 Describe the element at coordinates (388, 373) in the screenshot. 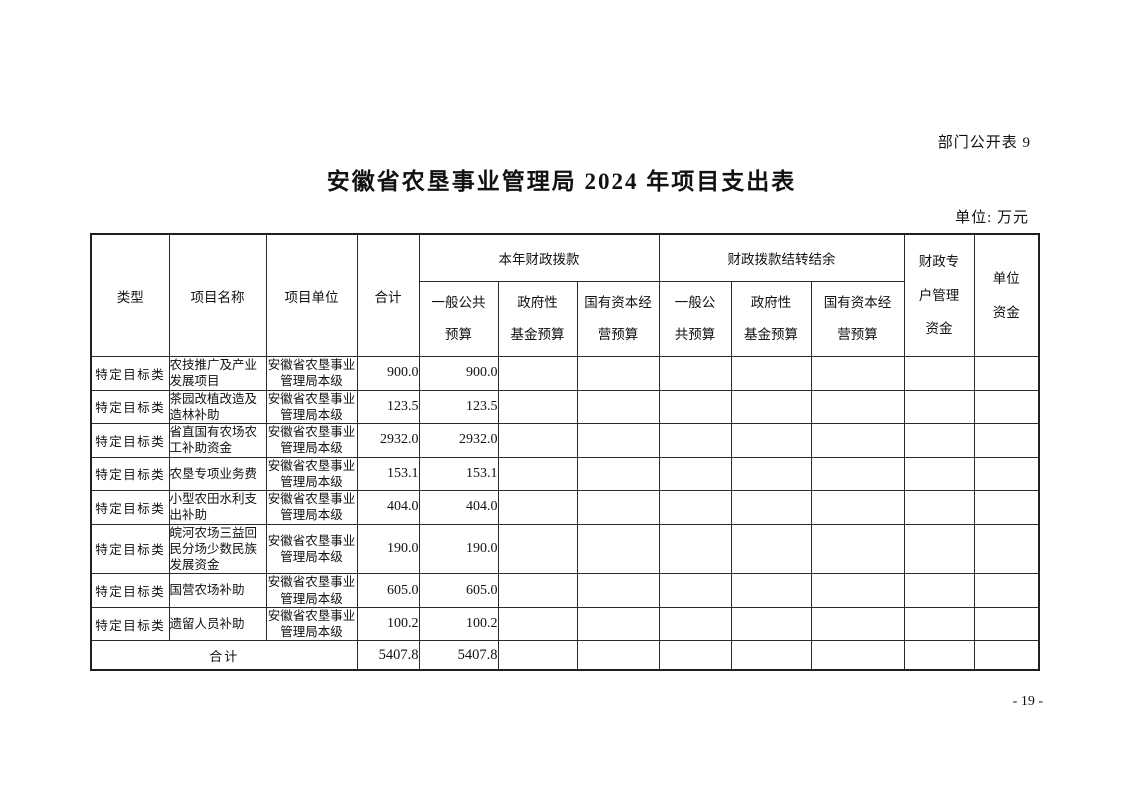

I see `cell-total: 900.0` at that location.